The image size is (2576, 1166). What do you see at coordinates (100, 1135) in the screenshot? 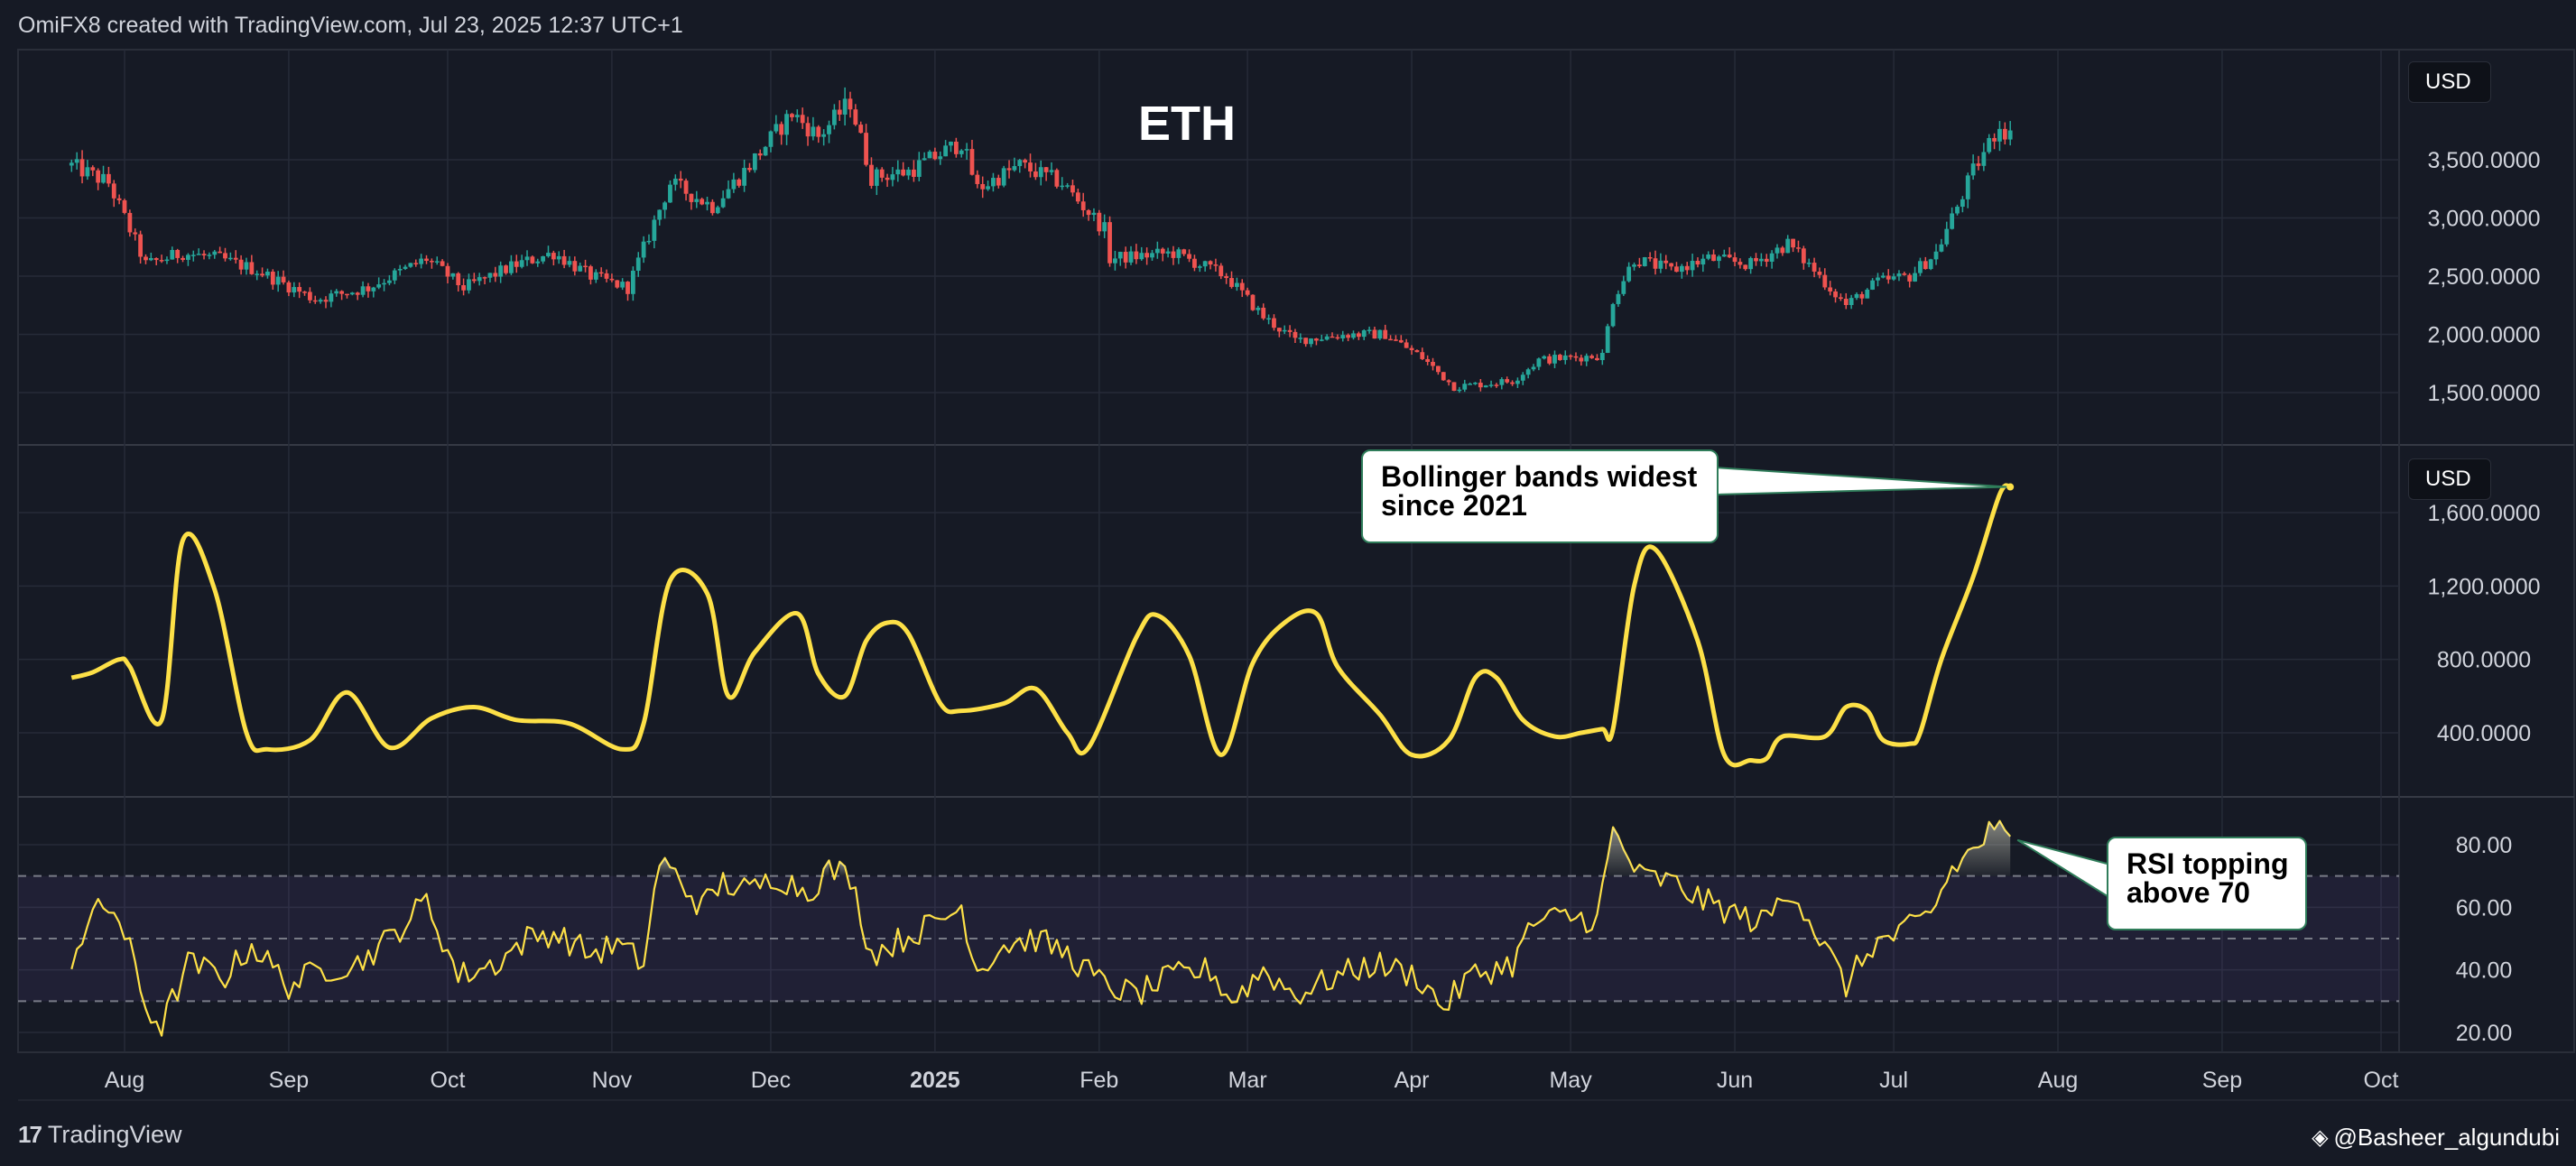
I see `tradingview-logo: 17 TradingView` at bounding box center [100, 1135].